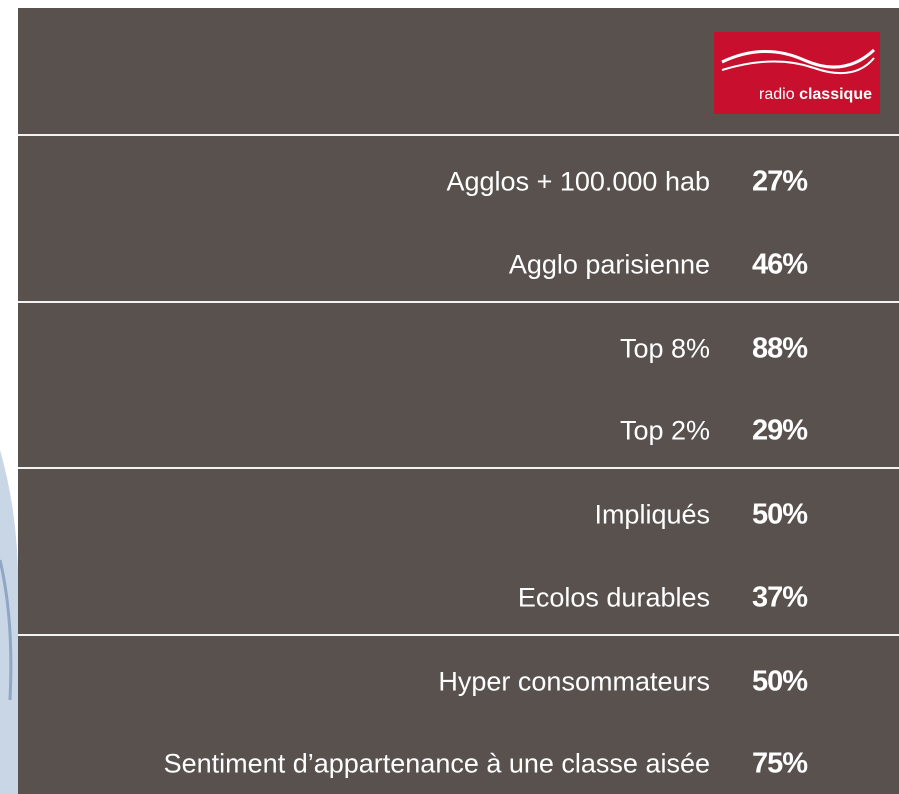 The height and width of the screenshot is (794, 899). What do you see at coordinates (780, 264) in the screenshot?
I see `row-value: 46%` at bounding box center [780, 264].